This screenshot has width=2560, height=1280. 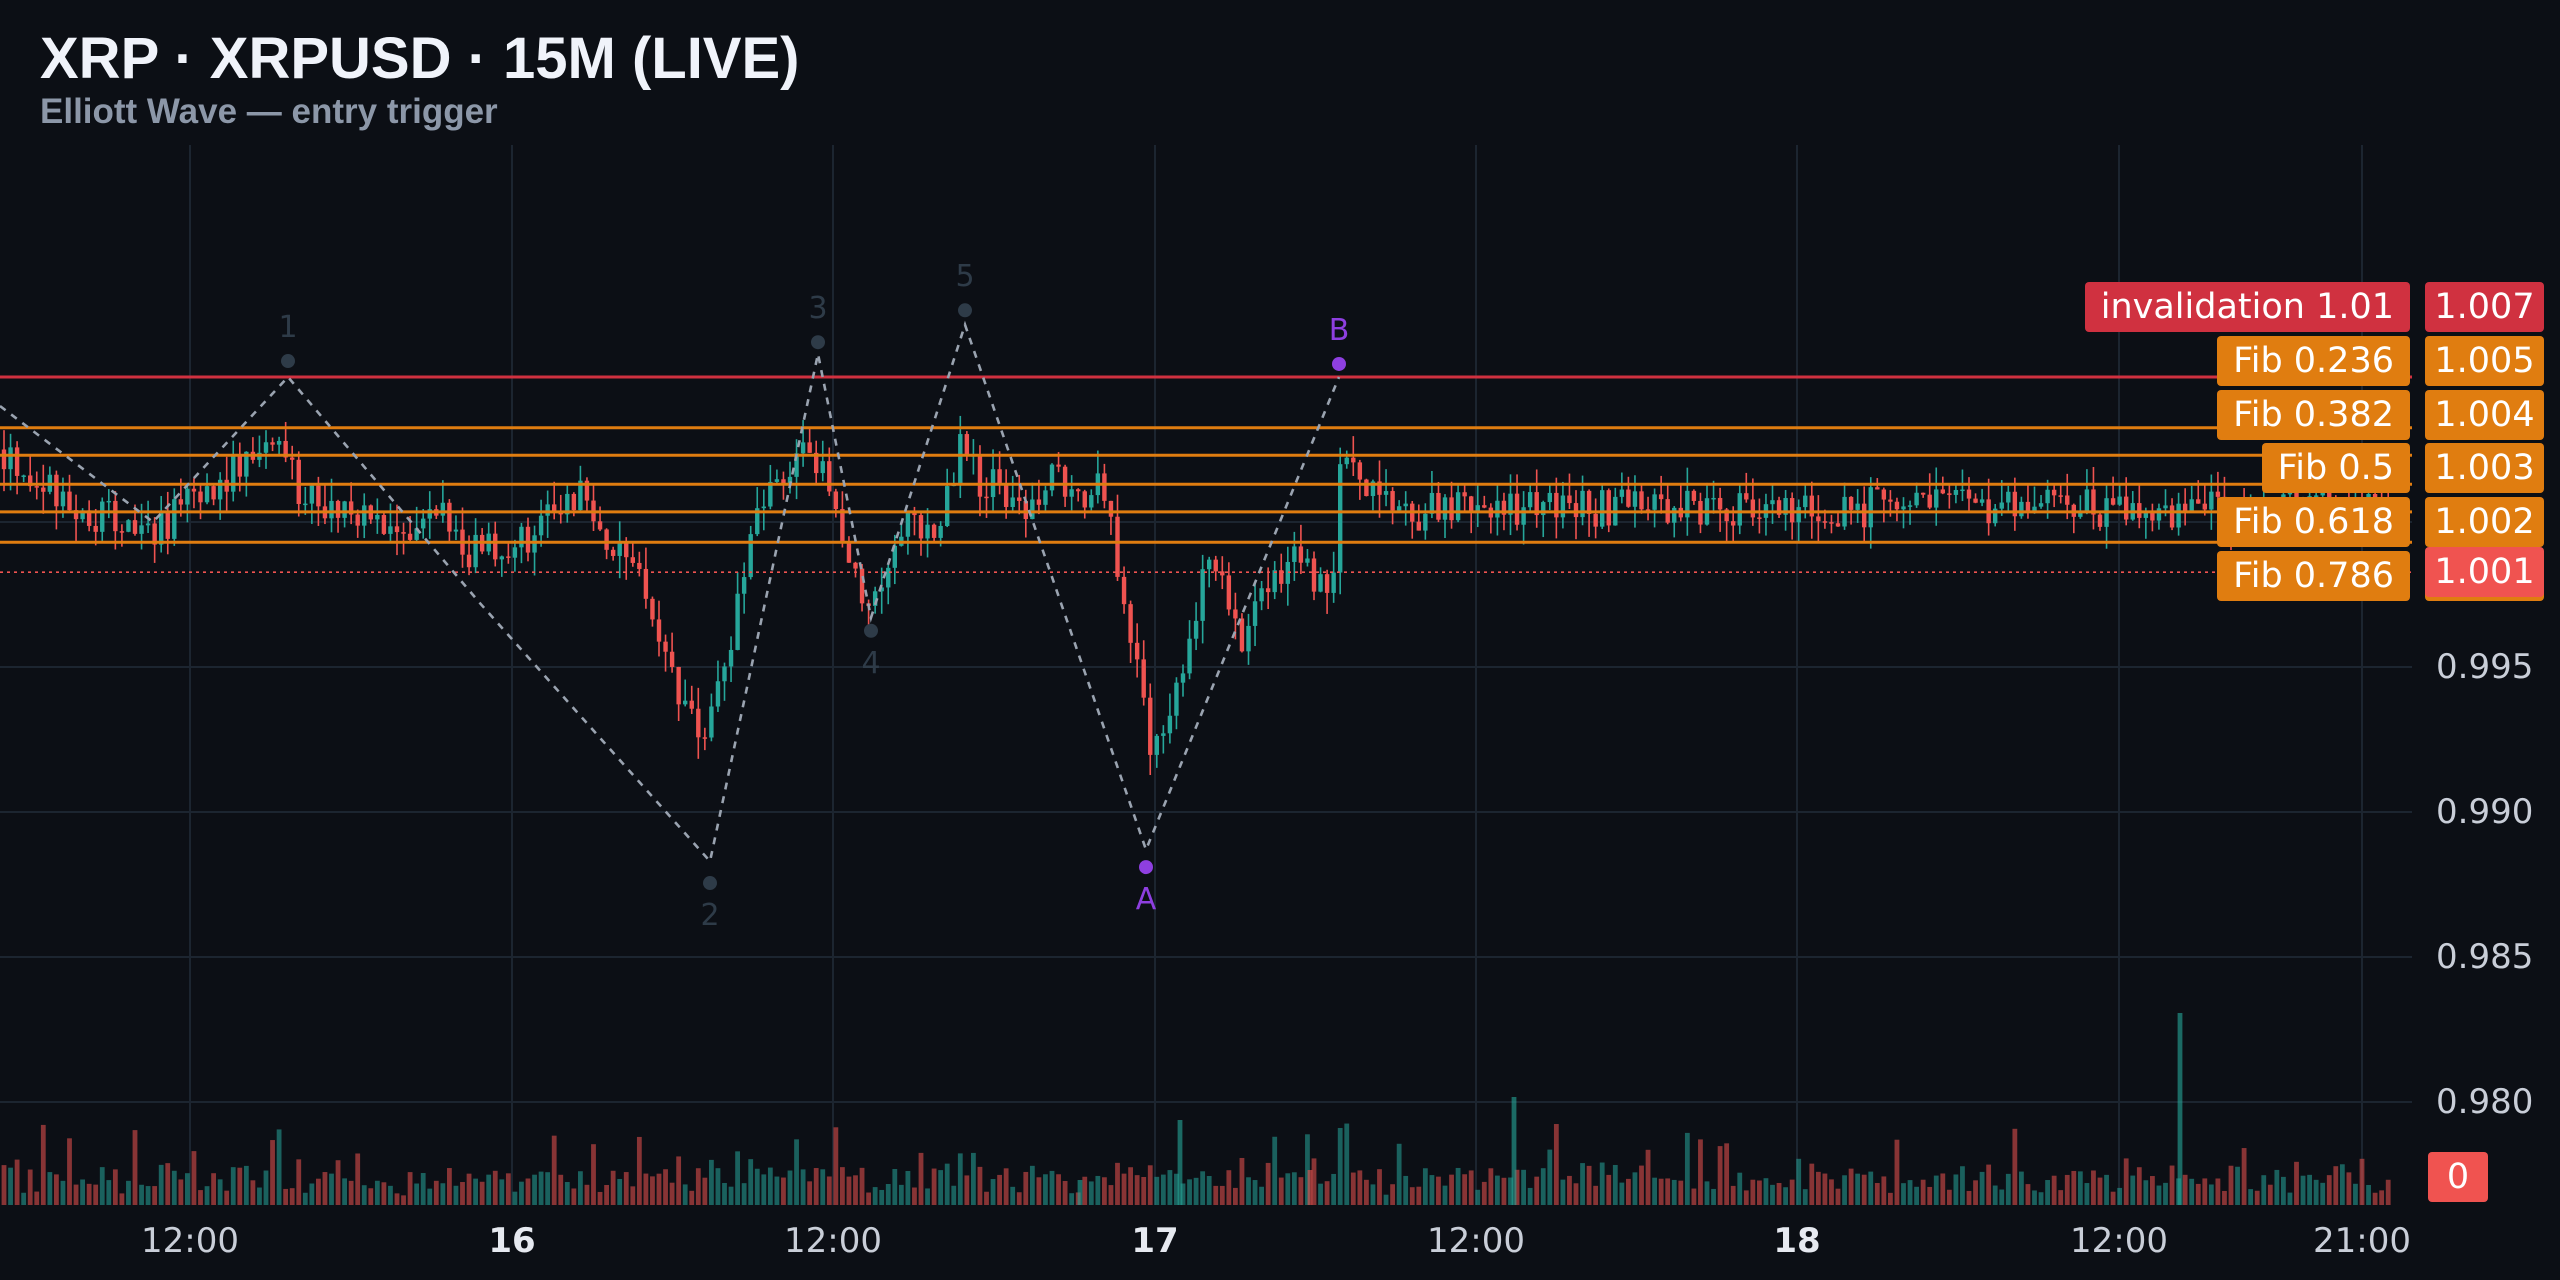 I want to click on wave-label-3: 3, so click(x=818, y=309).